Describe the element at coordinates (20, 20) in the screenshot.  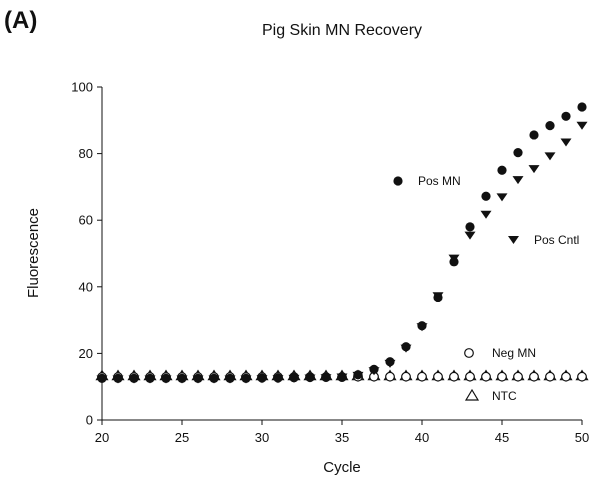
I see `panel-label: (A)` at that location.